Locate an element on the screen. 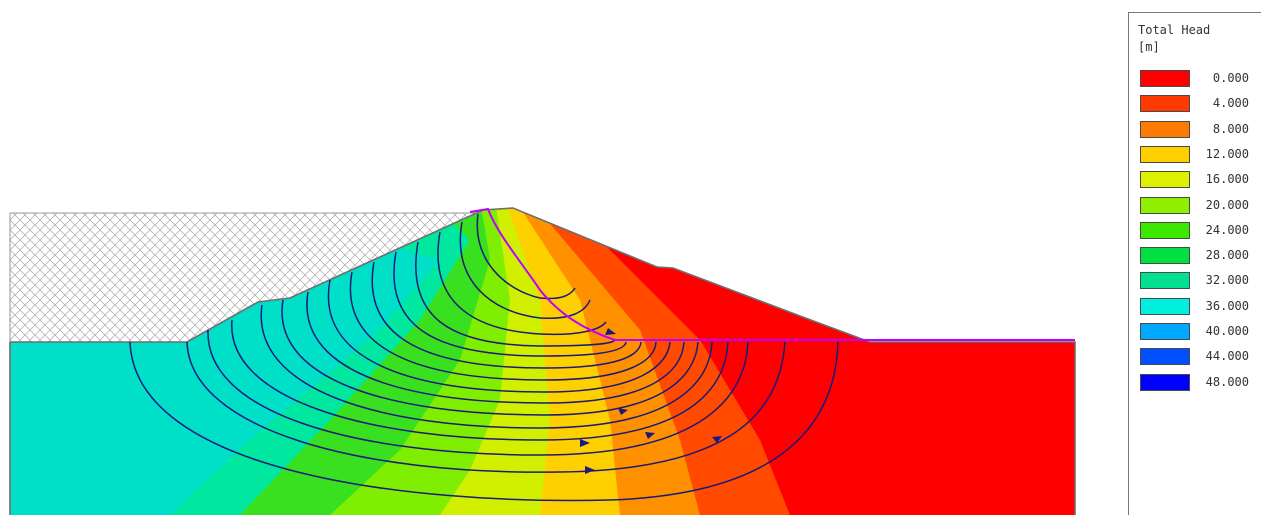  legend-label: 20.000 is located at coordinates (1227, 204).